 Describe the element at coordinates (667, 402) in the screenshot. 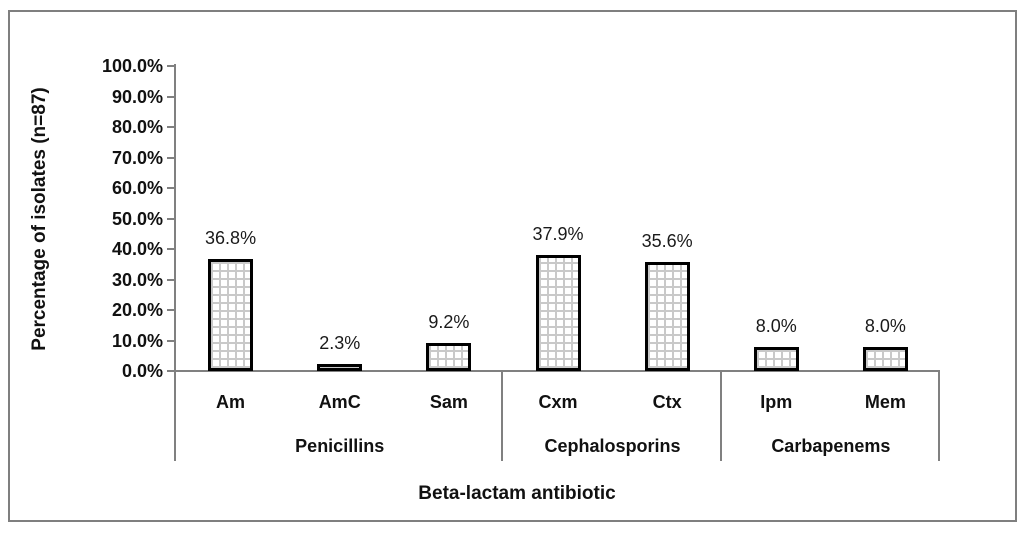

I see `category-label: Ctx` at that location.